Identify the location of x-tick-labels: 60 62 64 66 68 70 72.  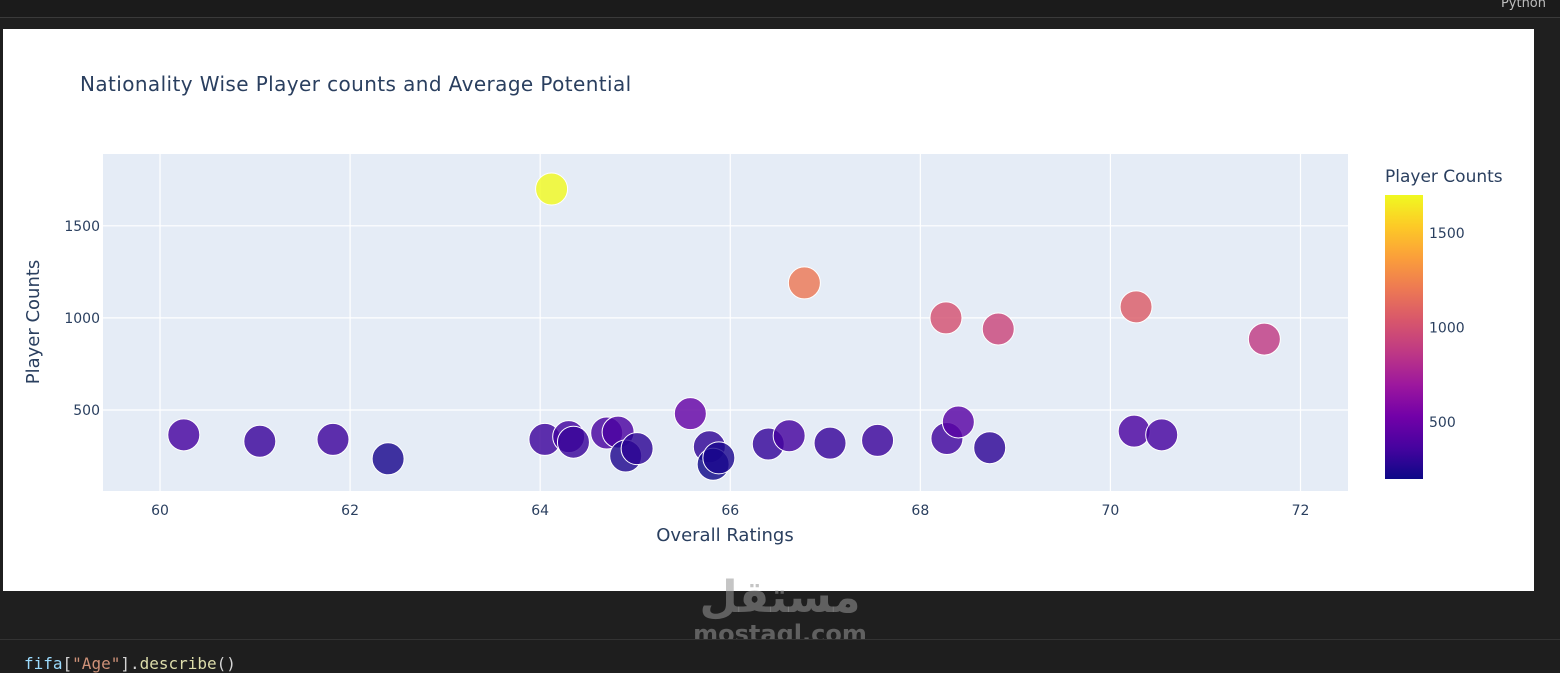
(730, 511).